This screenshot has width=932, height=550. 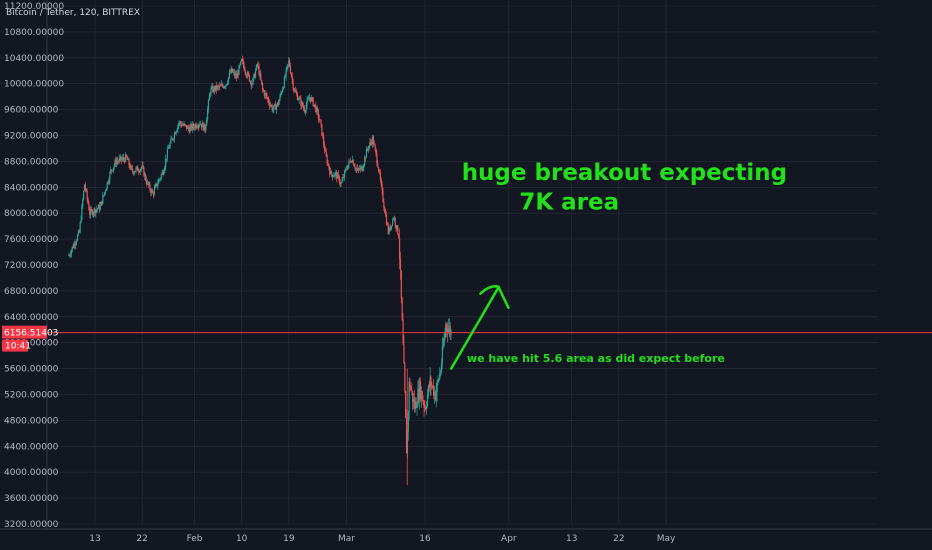 I want to click on last-price-label: 6156.51403, so click(x=31, y=334).